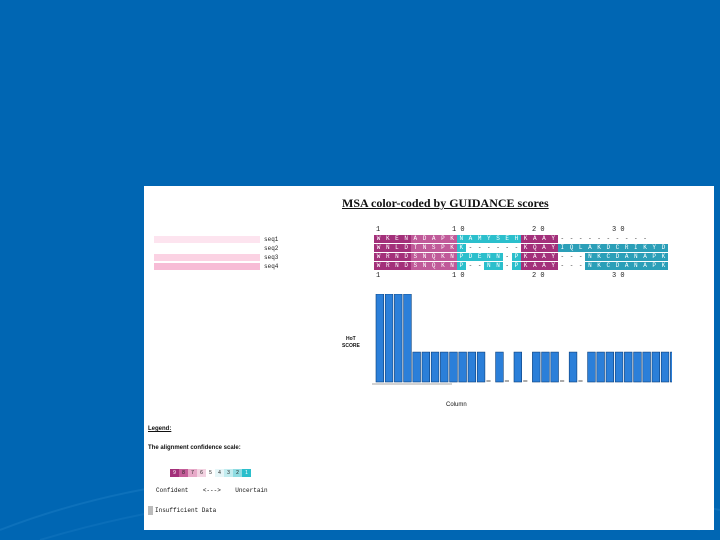 This screenshot has width=720, height=540. I want to click on scale-swatch: 5, so click(210, 473).